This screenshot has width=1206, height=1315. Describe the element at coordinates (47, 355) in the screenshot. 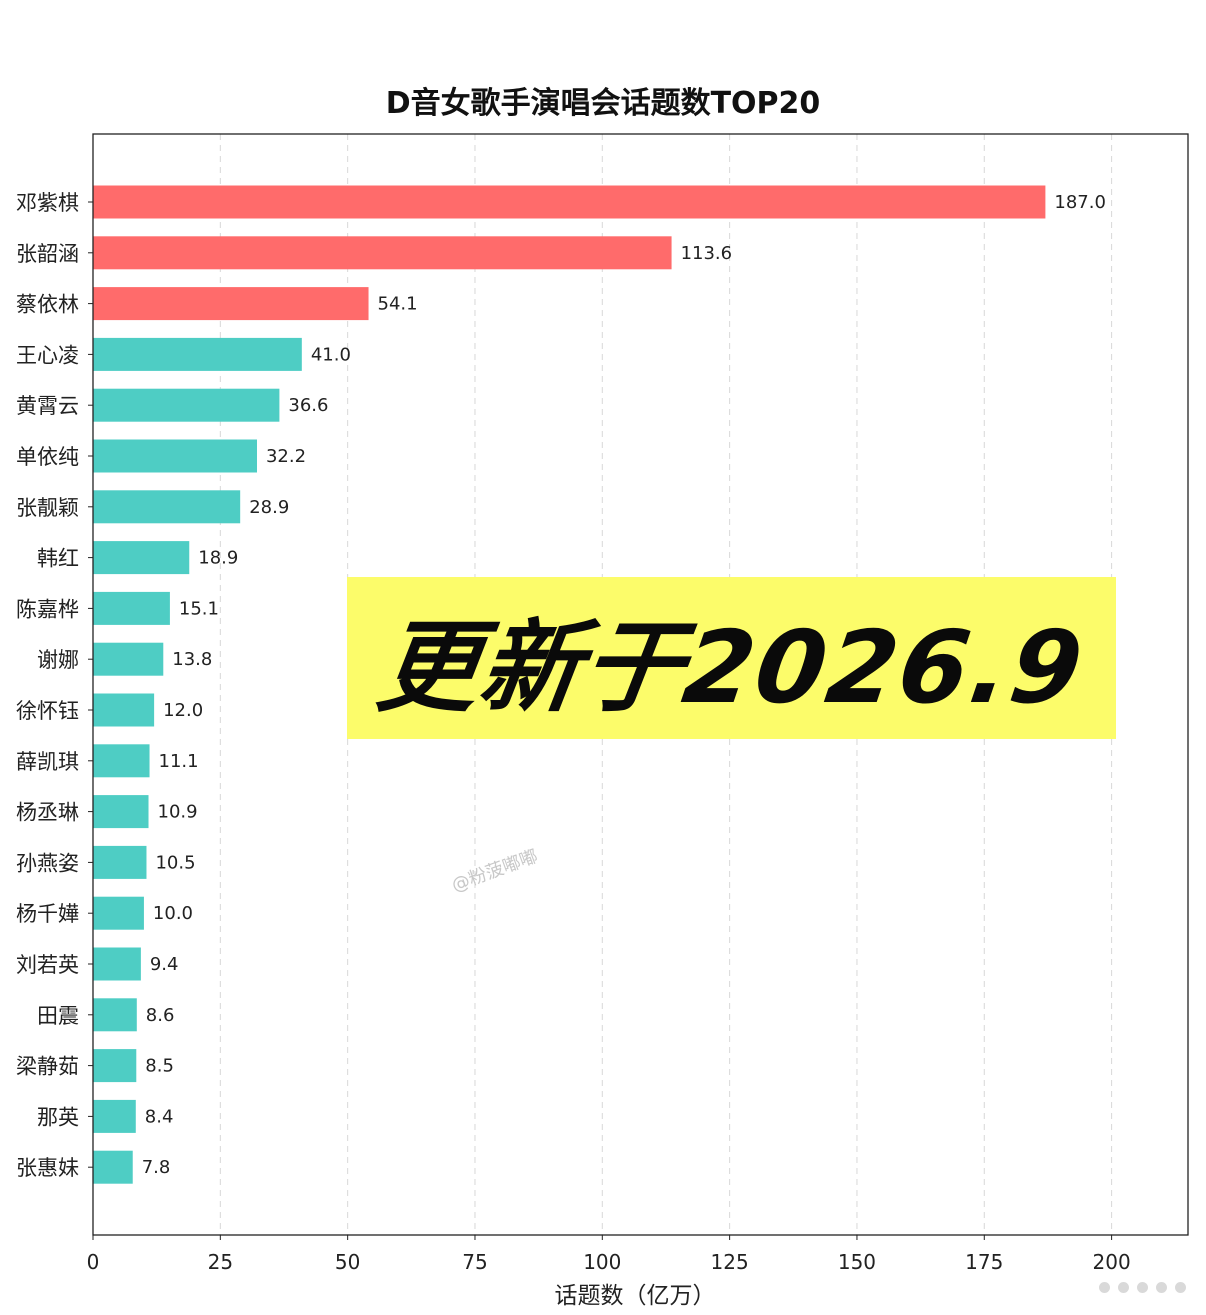

I see `y-tick-label: 王心凌` at that location.